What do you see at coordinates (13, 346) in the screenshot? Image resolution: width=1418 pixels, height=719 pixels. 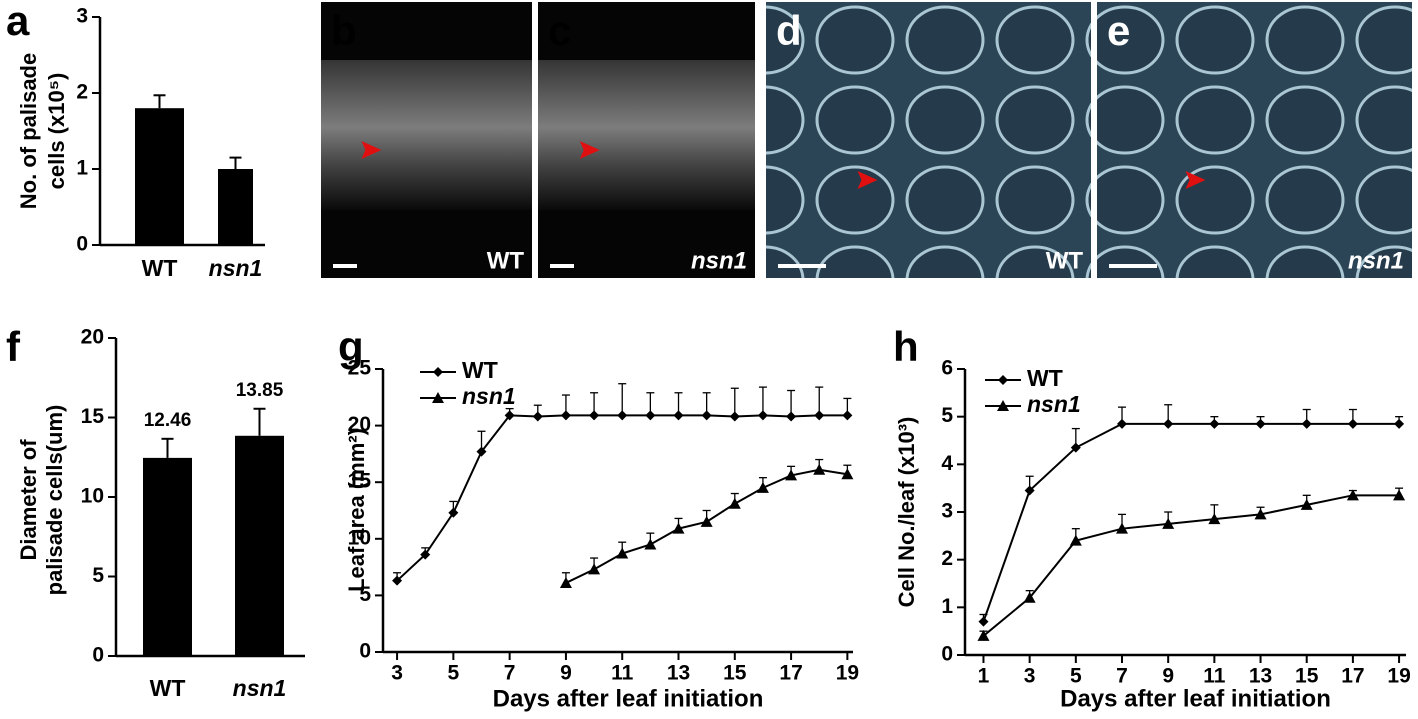 I see `panel-label: f` at bounding box center [13, 346].